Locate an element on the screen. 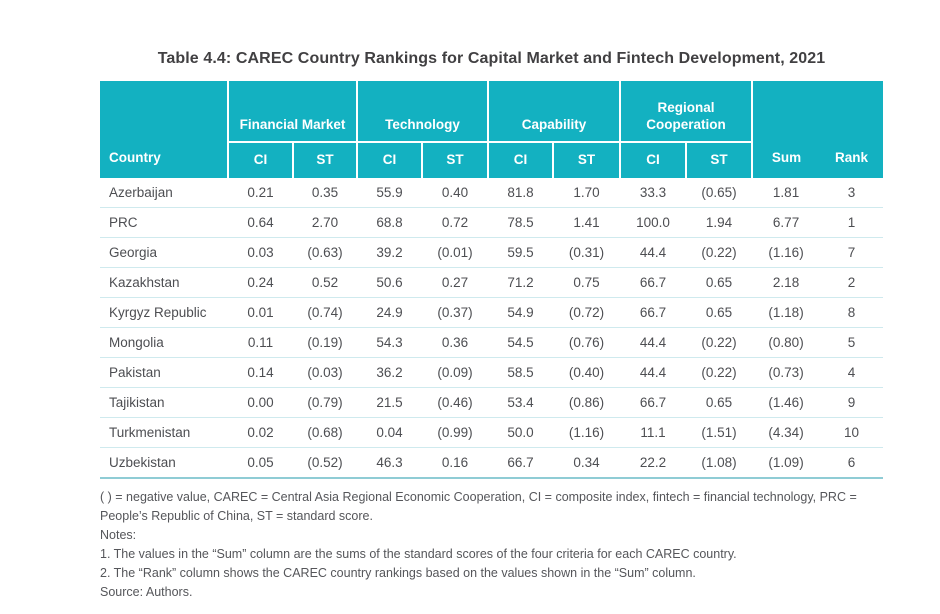  value-cell: 24.9 is located at coordinates (390, 312).